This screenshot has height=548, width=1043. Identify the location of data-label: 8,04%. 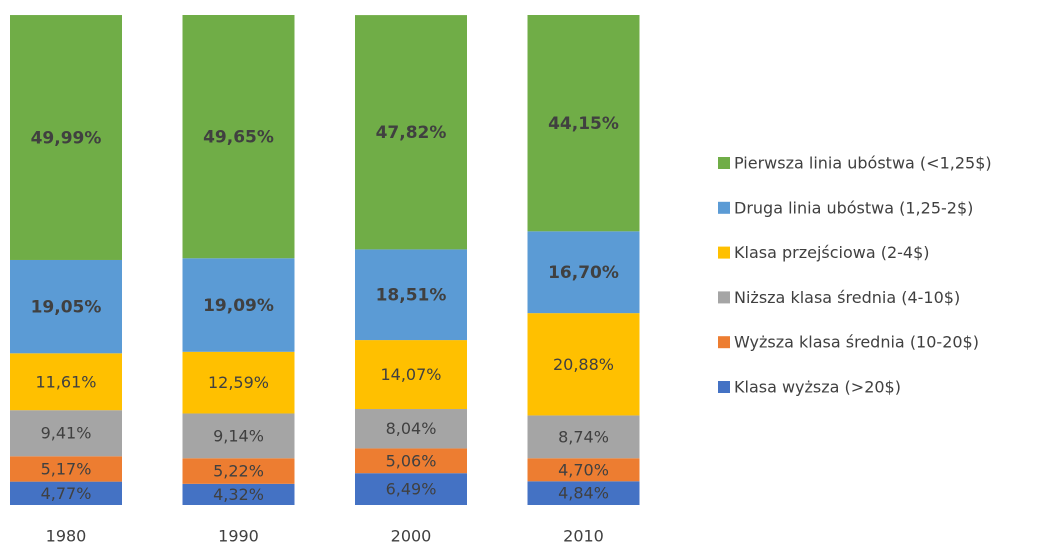
(411, 428).